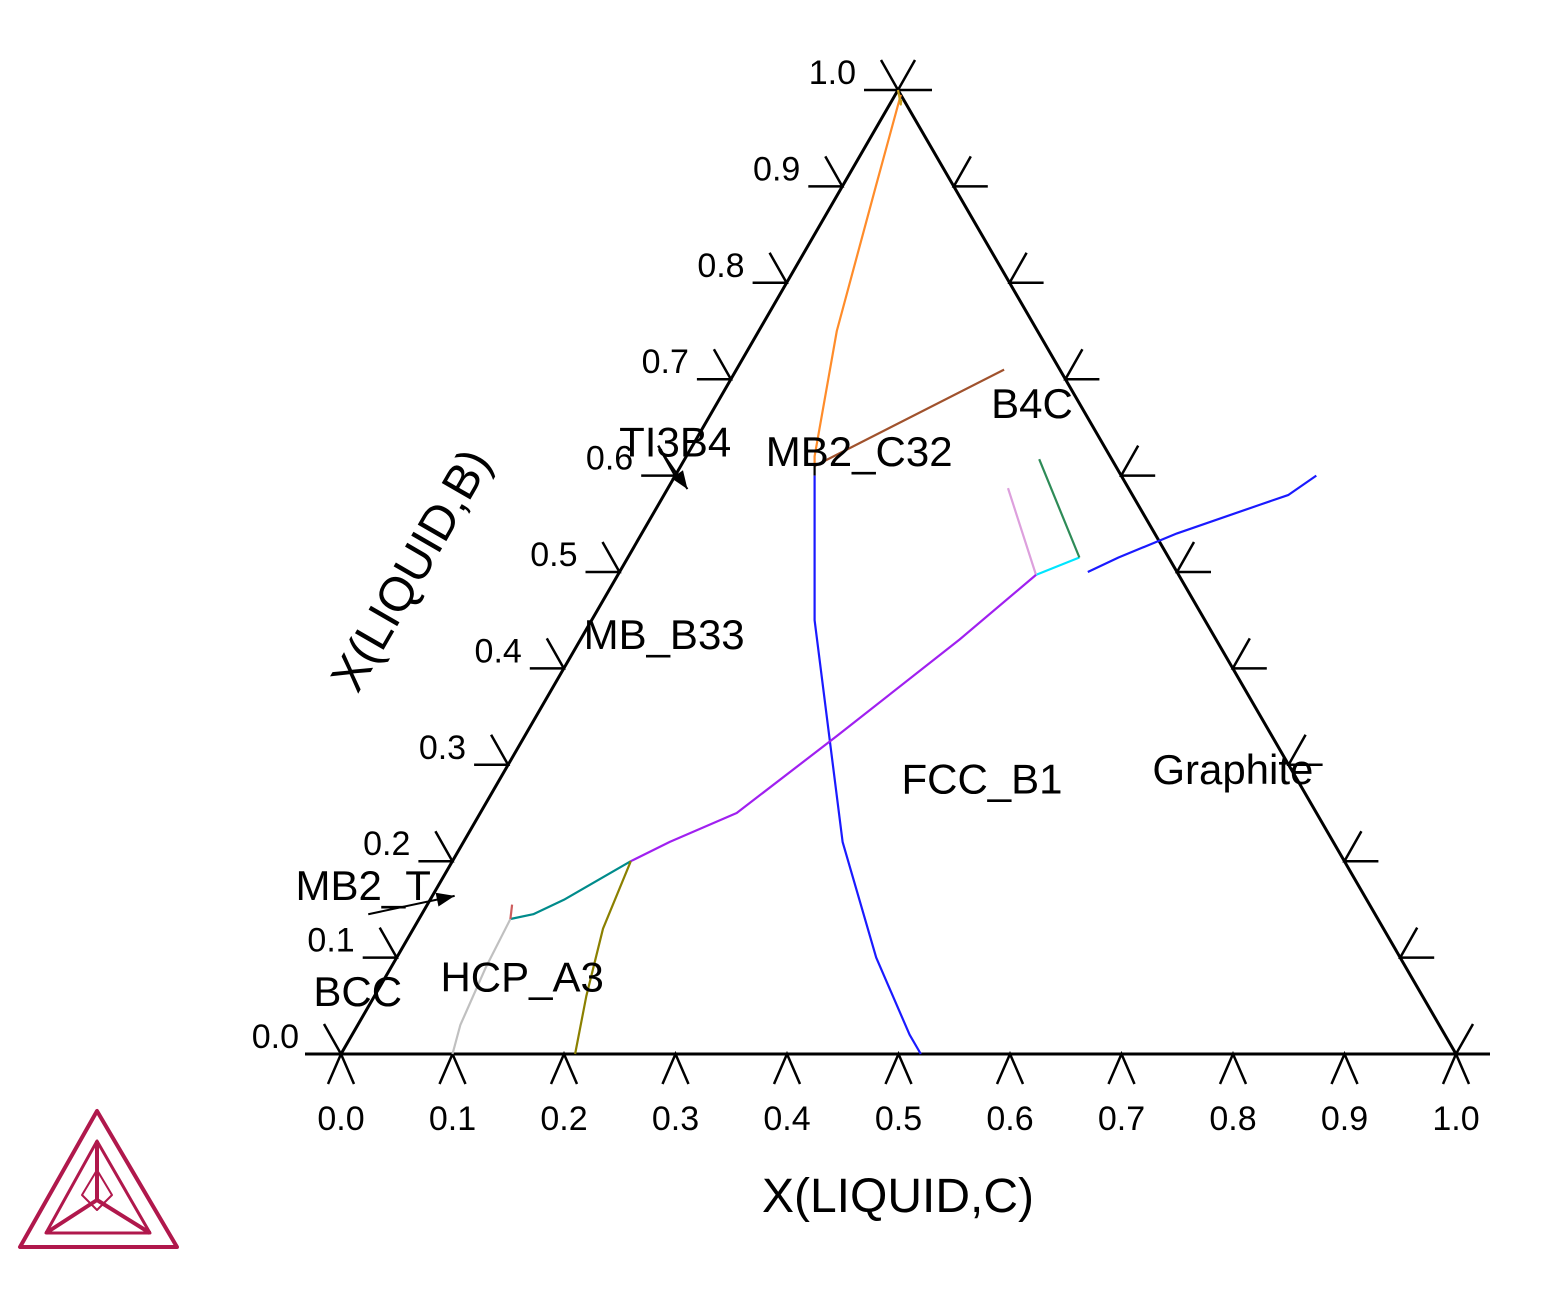 The height and width of the screenshot is (1294, 1546). What do you see at coordinates (832, 73) in the screenshot?
I see `y-tick-label: 1.0` at bounding box center [832, 73].